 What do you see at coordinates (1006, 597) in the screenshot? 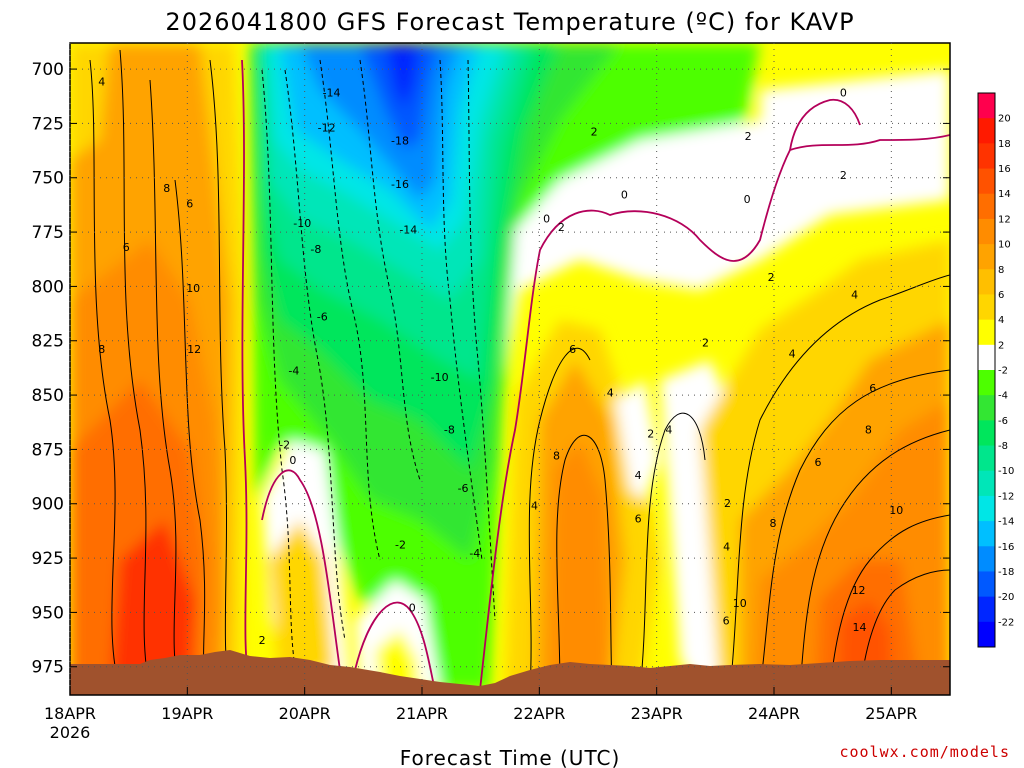
I see `colorbar-label: -20` at bounding box center [1006, 597].